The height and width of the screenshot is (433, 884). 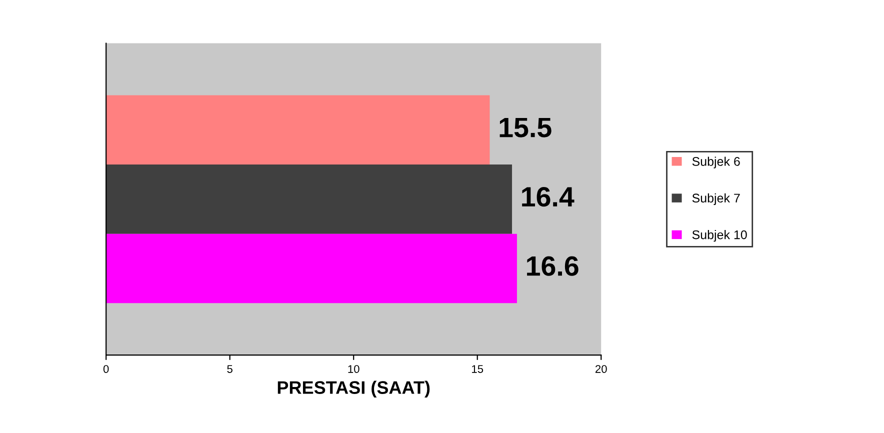 What do you see at coordinates (716, 199) in the screenshot?
I see `legend-label: Subjek 7` at bounding box center [716, 199].